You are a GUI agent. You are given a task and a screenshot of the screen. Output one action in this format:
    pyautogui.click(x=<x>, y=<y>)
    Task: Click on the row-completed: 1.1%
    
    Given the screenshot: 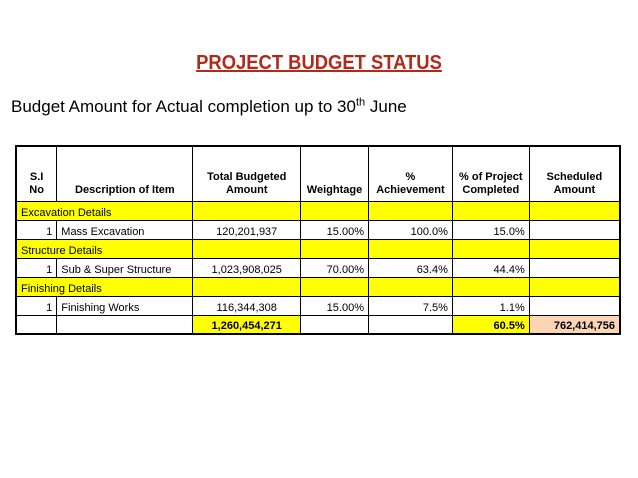 What is the action you would take?
    pyautogui.click(x=490, y=305)
    